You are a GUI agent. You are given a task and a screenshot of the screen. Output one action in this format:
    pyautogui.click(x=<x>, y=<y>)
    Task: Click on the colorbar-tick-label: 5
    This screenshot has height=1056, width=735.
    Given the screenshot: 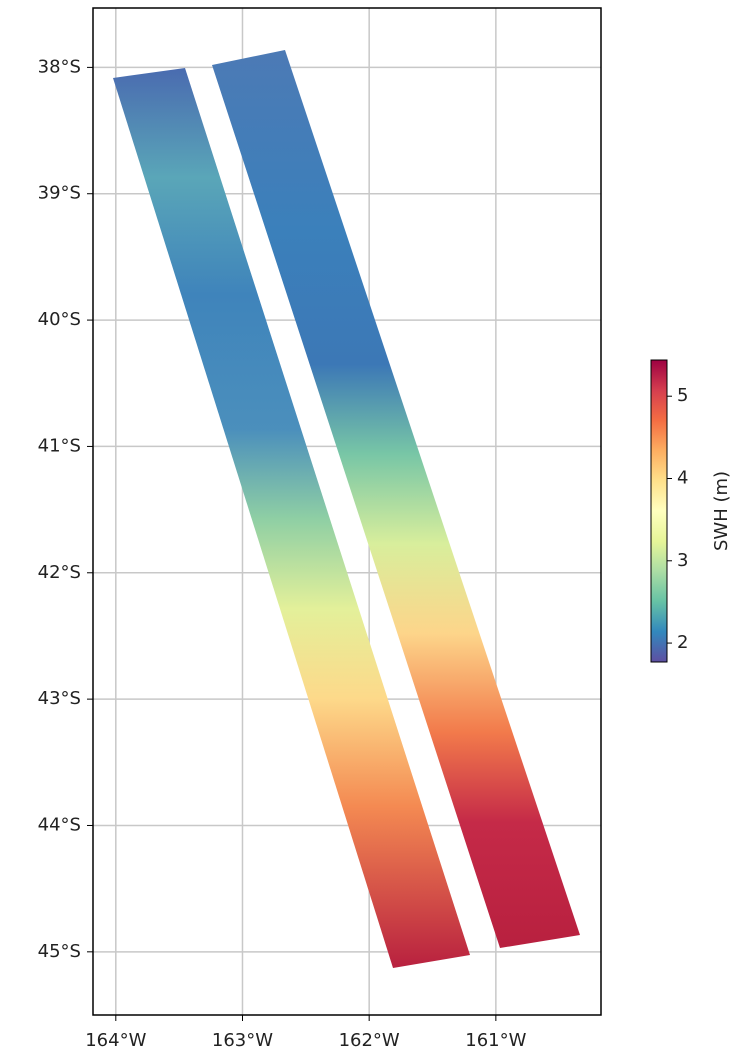 What is the action you would take?
    pyautogui.click(x=682, y=395)
    